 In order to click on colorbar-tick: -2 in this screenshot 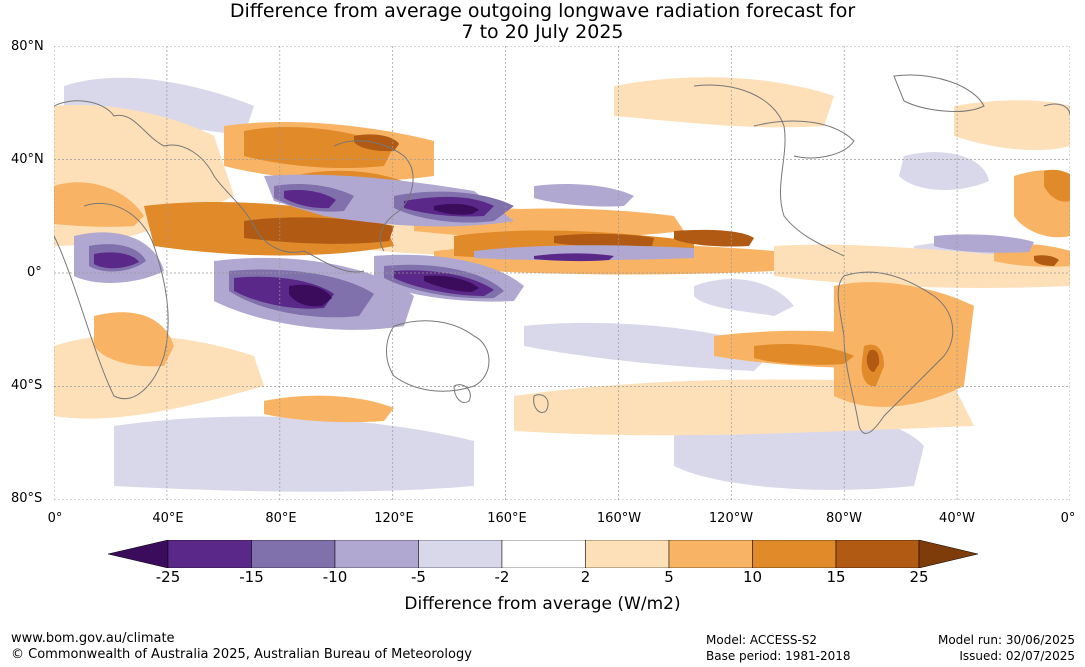, I will do `click(502, 577)`.